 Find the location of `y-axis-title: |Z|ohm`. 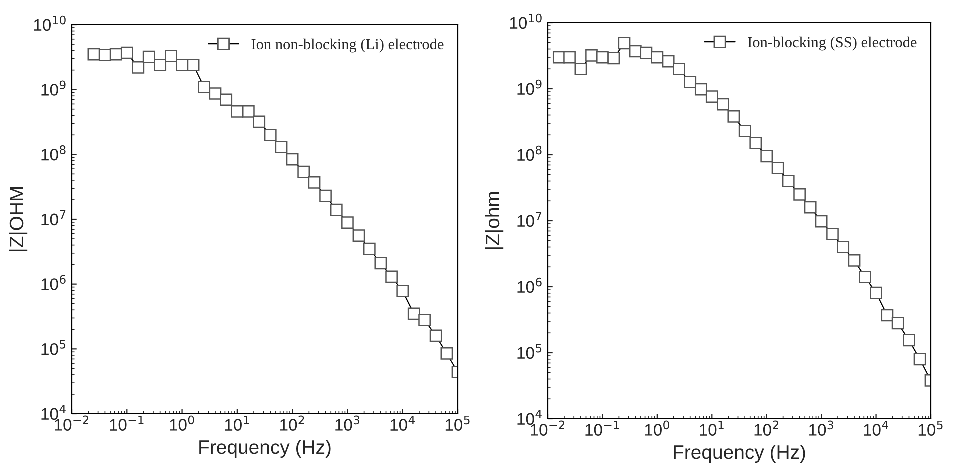

y-axis-title: |Z|ohm is located at coordinates (494, 221).